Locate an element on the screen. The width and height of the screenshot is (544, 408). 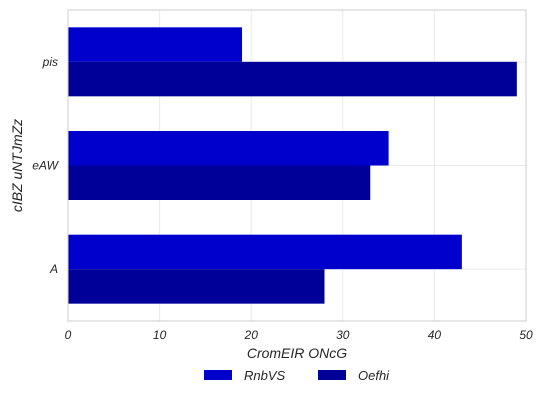
y-axis-label: cIBZ uNTJmZz is located at coordinates (17, 165).